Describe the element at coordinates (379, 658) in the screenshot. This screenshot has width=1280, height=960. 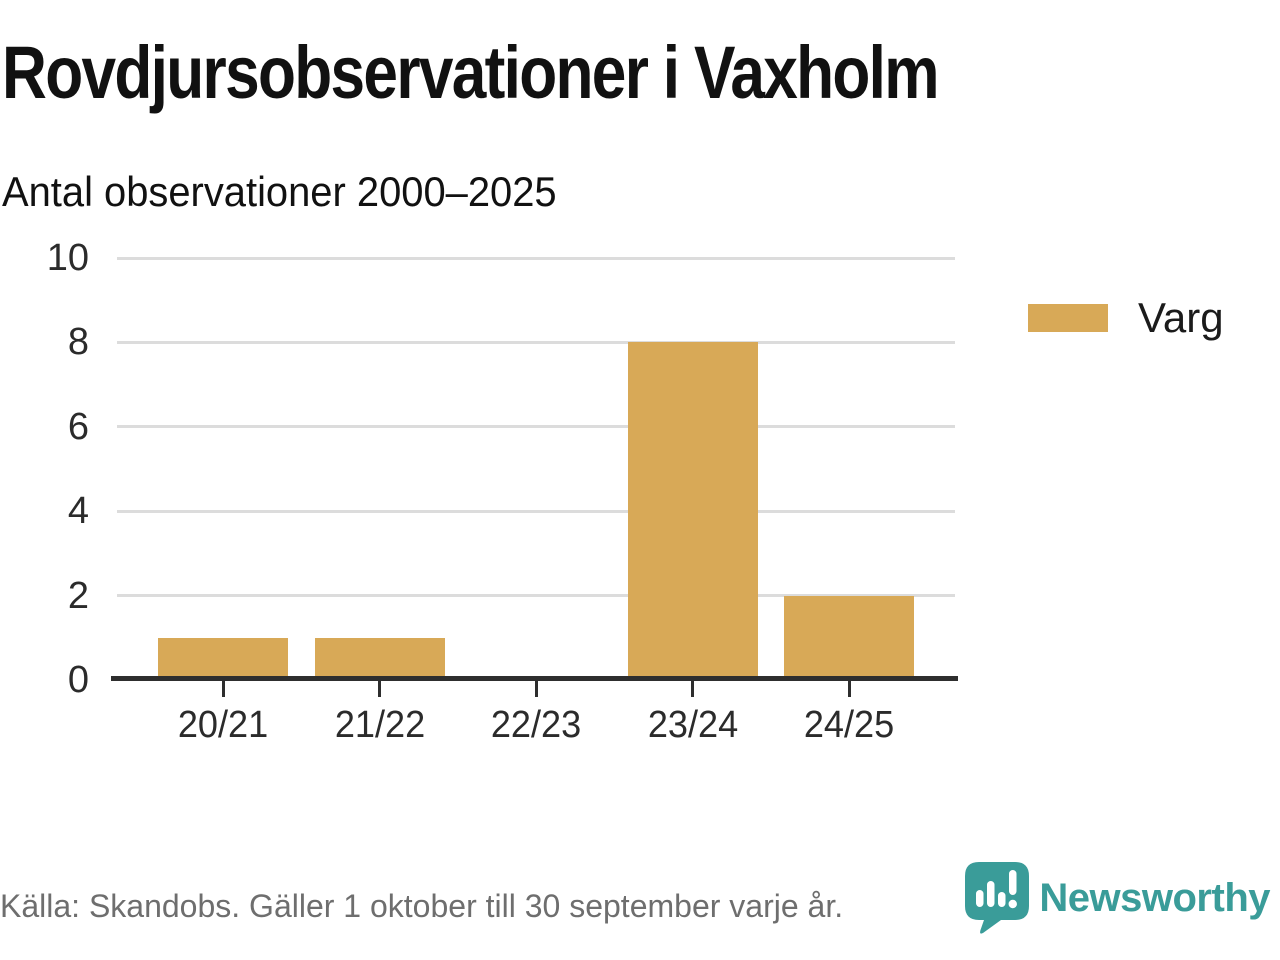
I see `bar-21/22` at that location.